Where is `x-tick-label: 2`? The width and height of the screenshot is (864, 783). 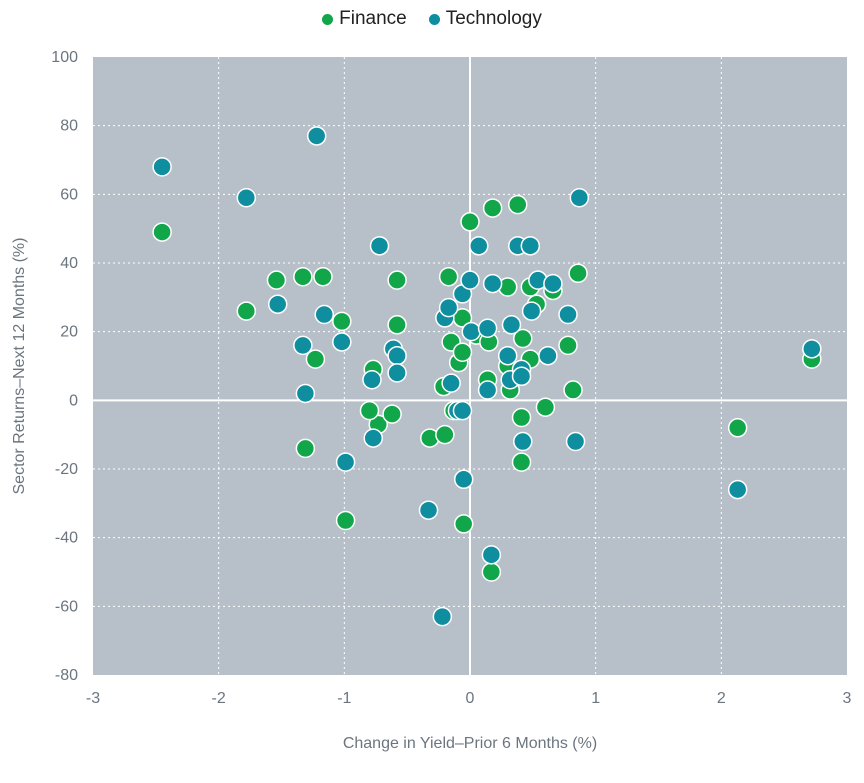 x-tick-label: 2 is located at coordinates (721, 698).